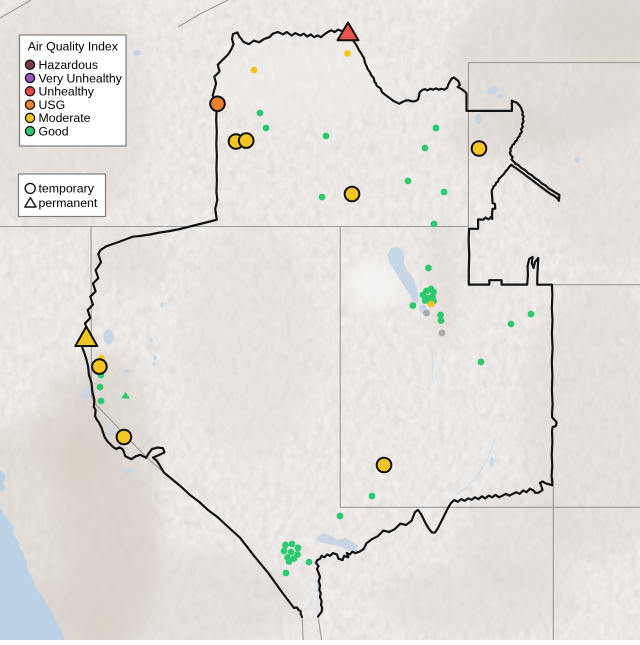 The image size is (640, 645). I want to click on svg-text: permanent, so click(68, 203).